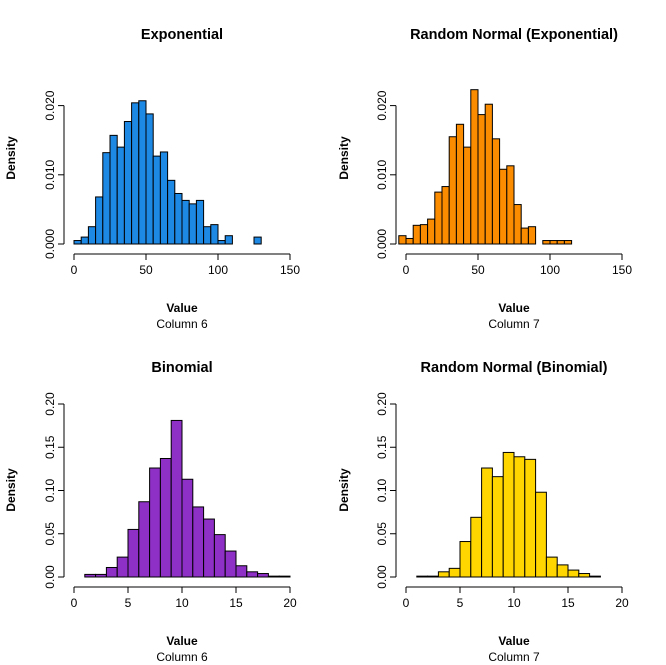 This screenshot has height=665, width=666. I want to click on x-axis-subtitle: Column 7, so click(514, 657).